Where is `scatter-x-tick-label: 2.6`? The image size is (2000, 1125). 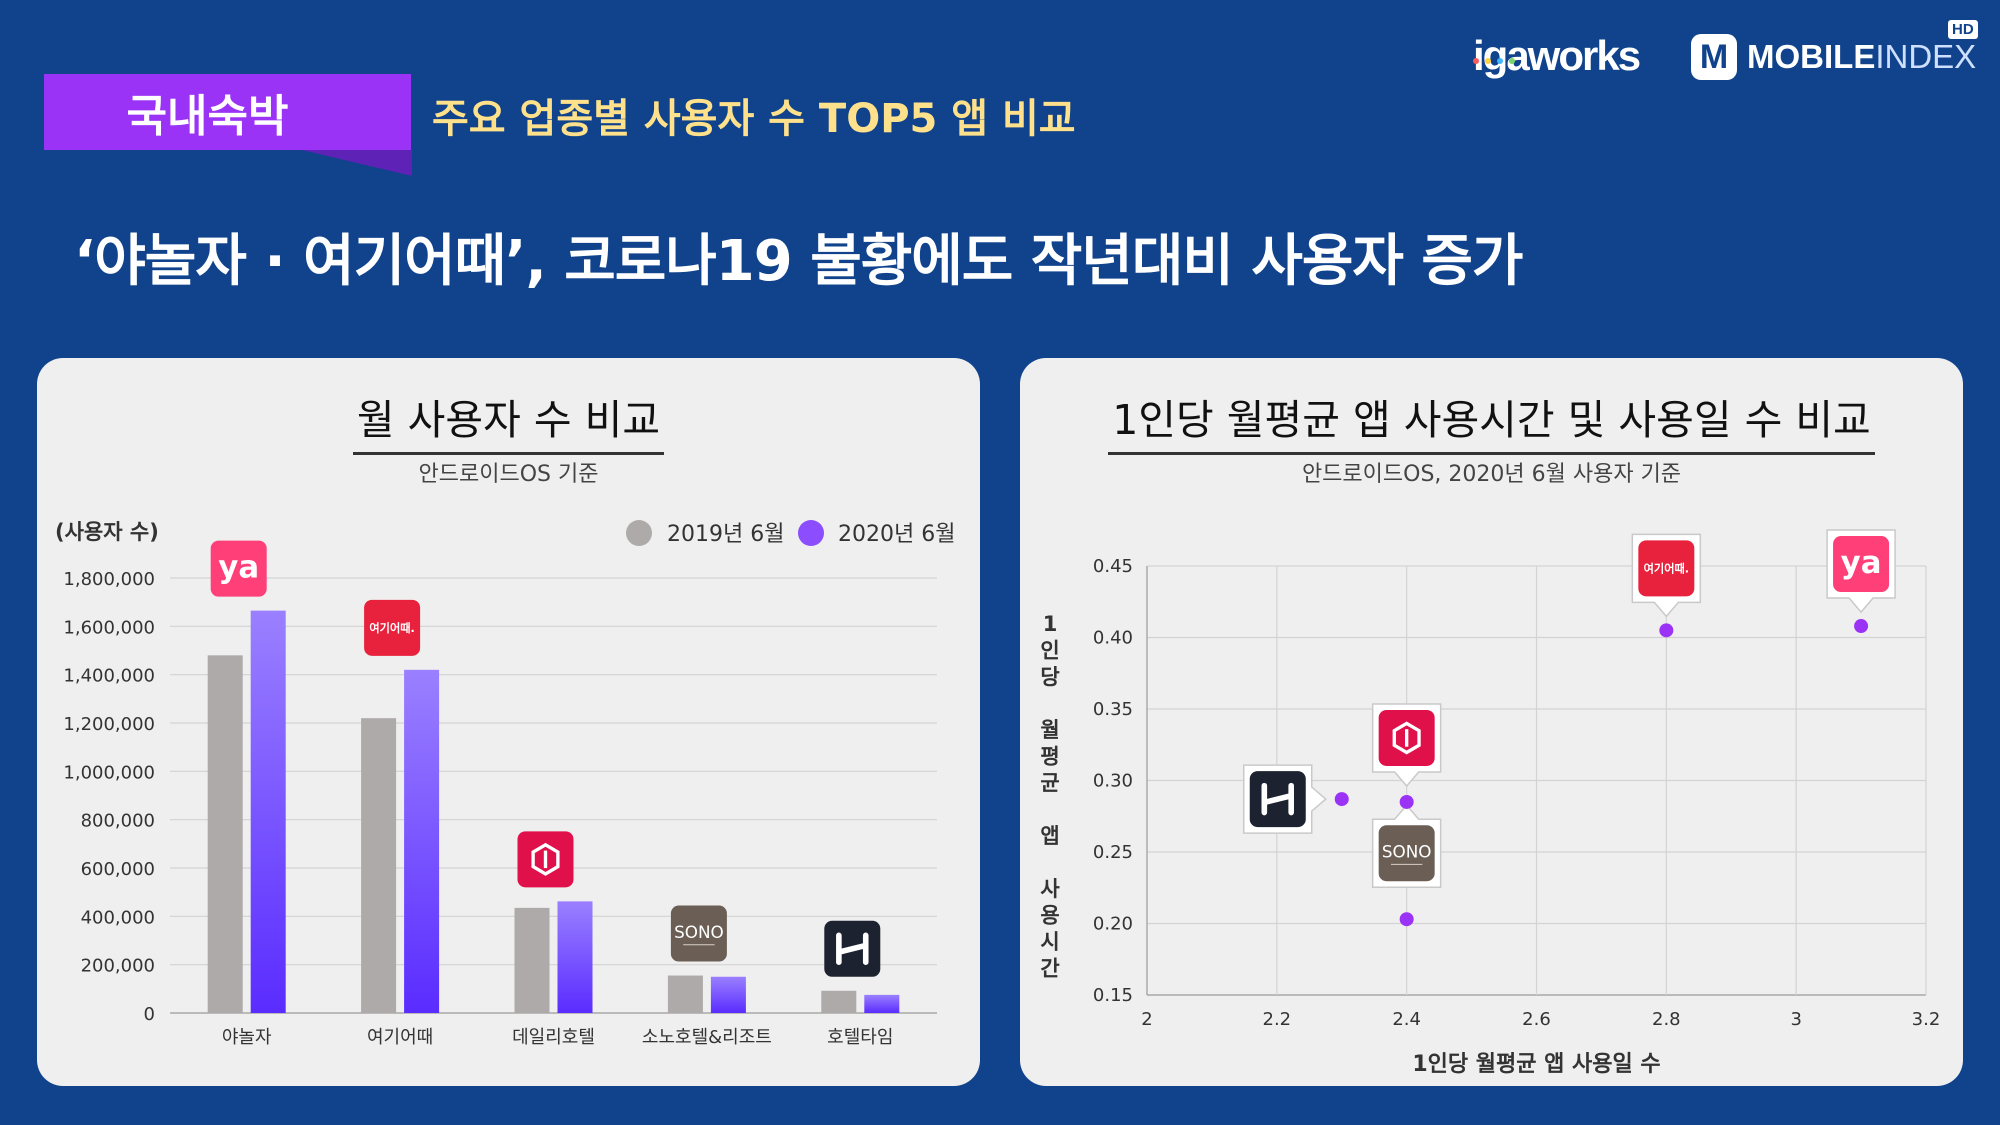 scatter-x-tick-label: 2.6 is located at coordinates (1536, 1019).